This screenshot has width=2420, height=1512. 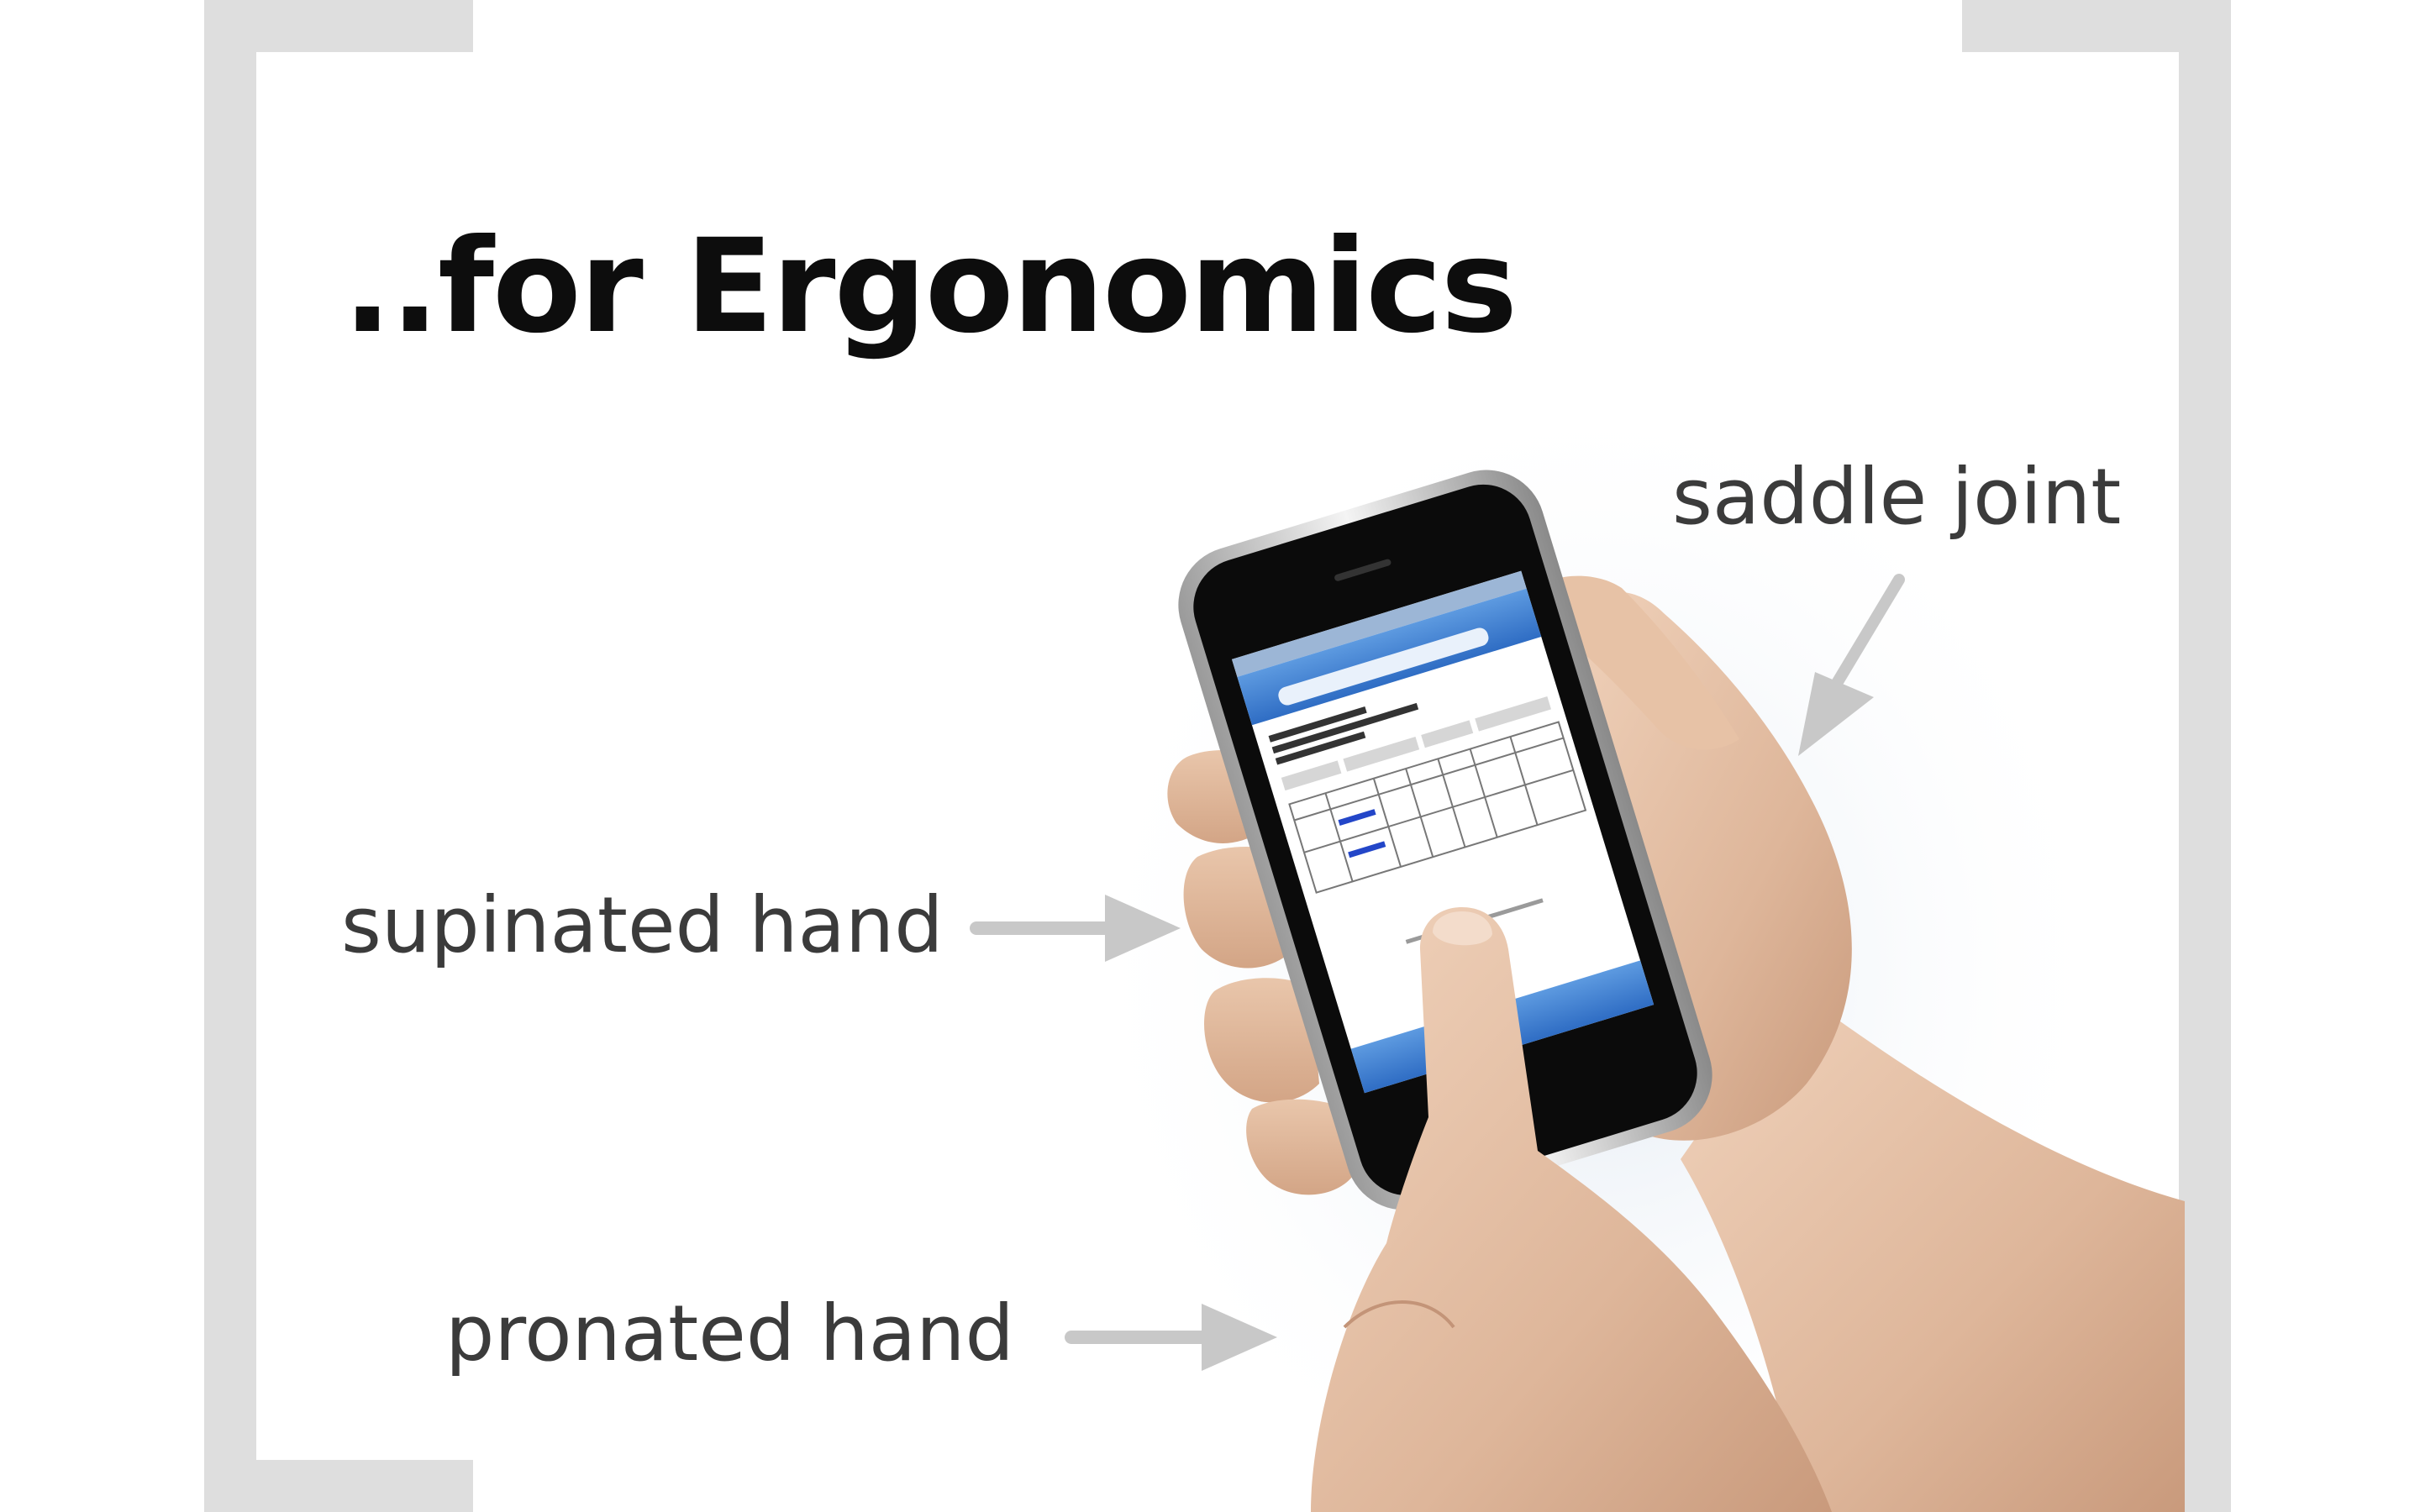 What do you see at coordinates (338, 26) in the screenshot?
I see `frame-top-left-bar` at bounding box center [338, 26].